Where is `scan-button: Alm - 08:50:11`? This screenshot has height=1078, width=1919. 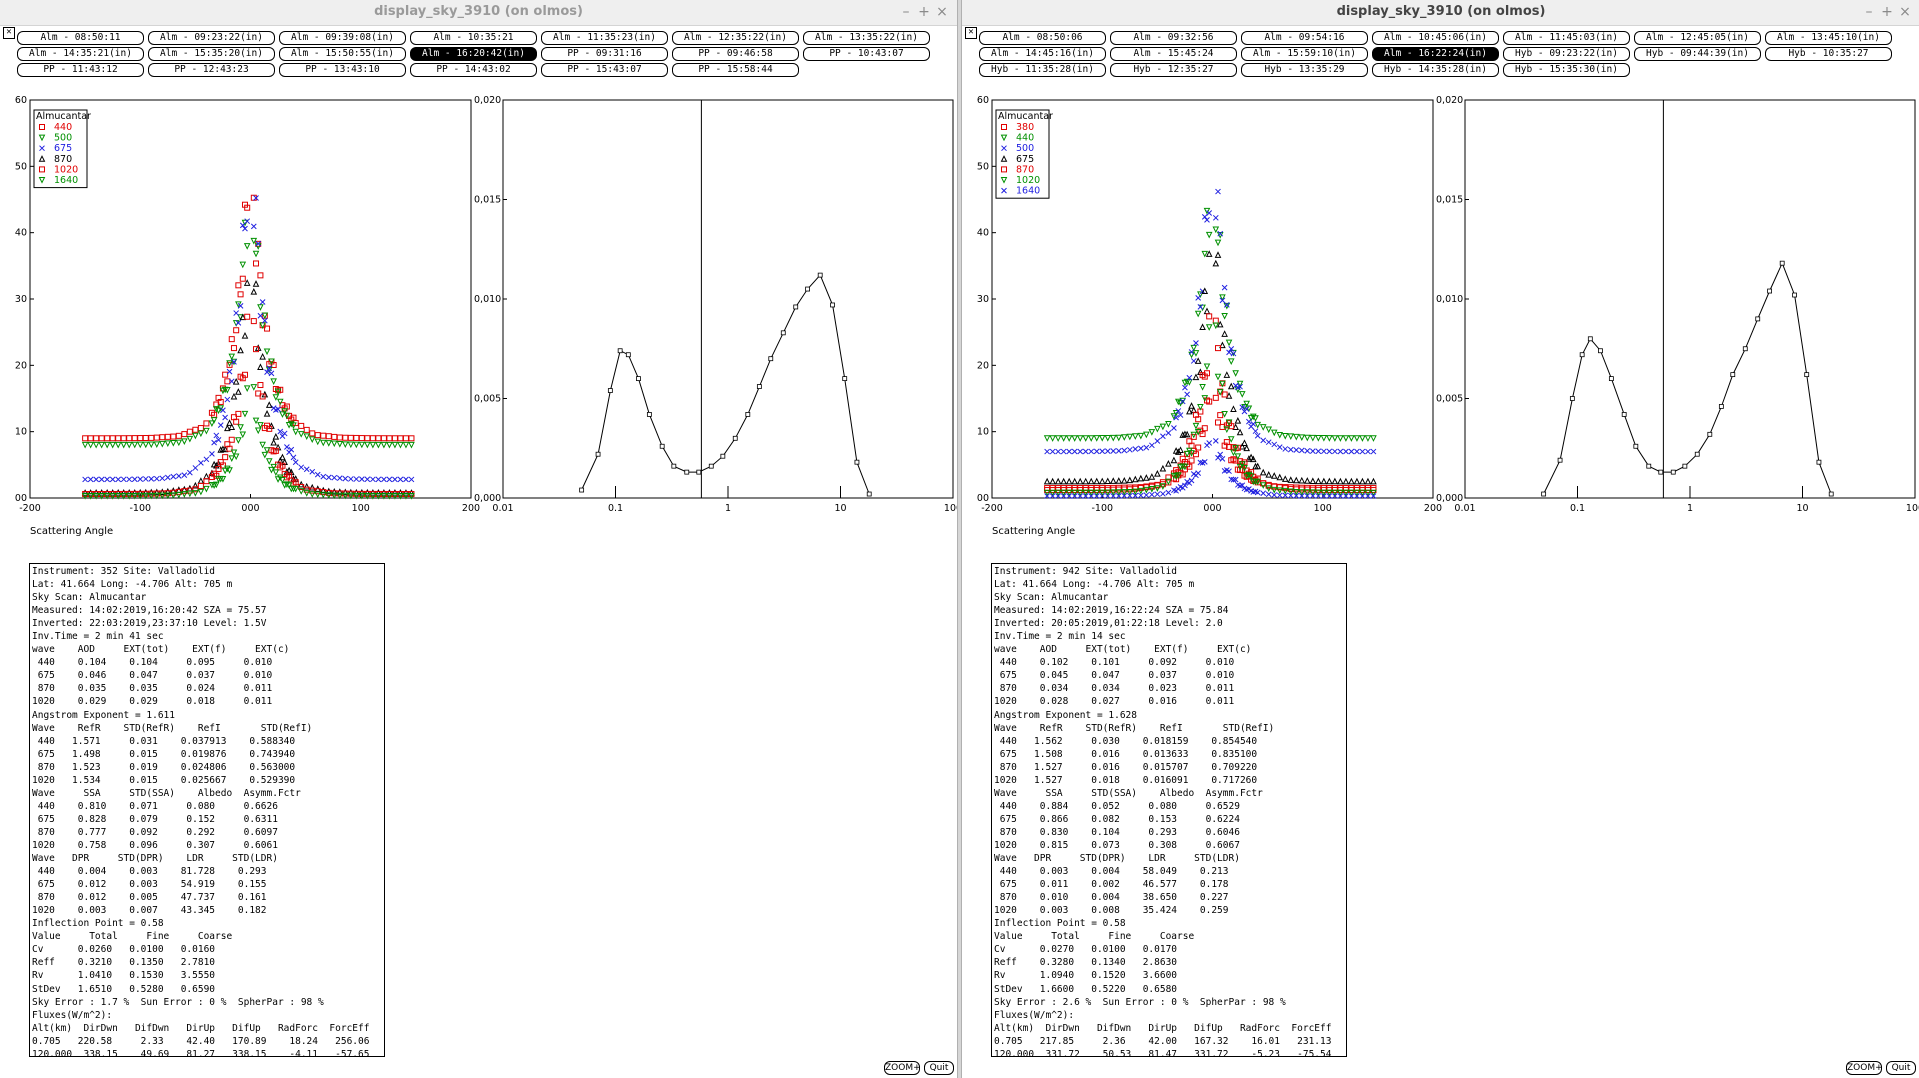
scan-button: Alm - 08:50:11 is located at coordinates (80, 38).